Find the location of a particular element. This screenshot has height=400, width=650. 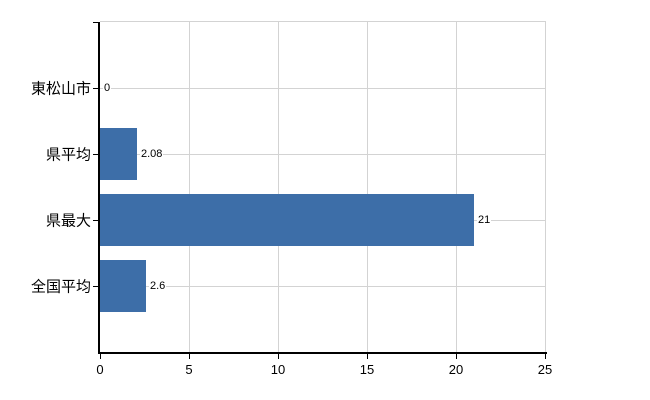

x-axis-tick-label: 15 is located at coordinates (367, 369).